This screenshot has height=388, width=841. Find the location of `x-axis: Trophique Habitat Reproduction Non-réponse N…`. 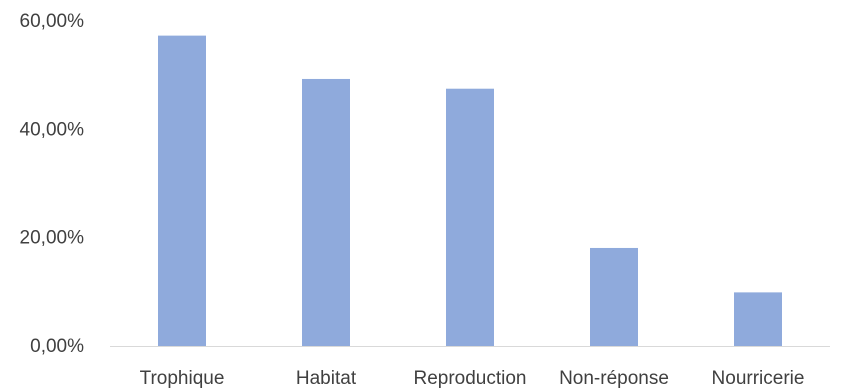

x-axis: Trophique Habitat Reproduction Non-réponse N… is located at coordinates (472, 378).